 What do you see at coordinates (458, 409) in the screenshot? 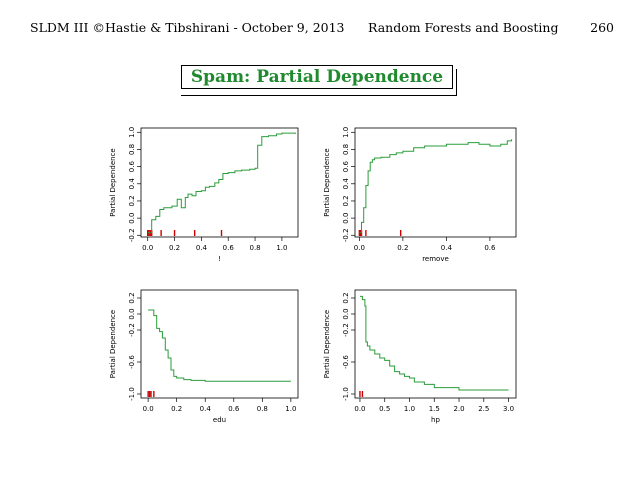
I see `x-tick-label: 2.0` at bounding box center [458, 409].